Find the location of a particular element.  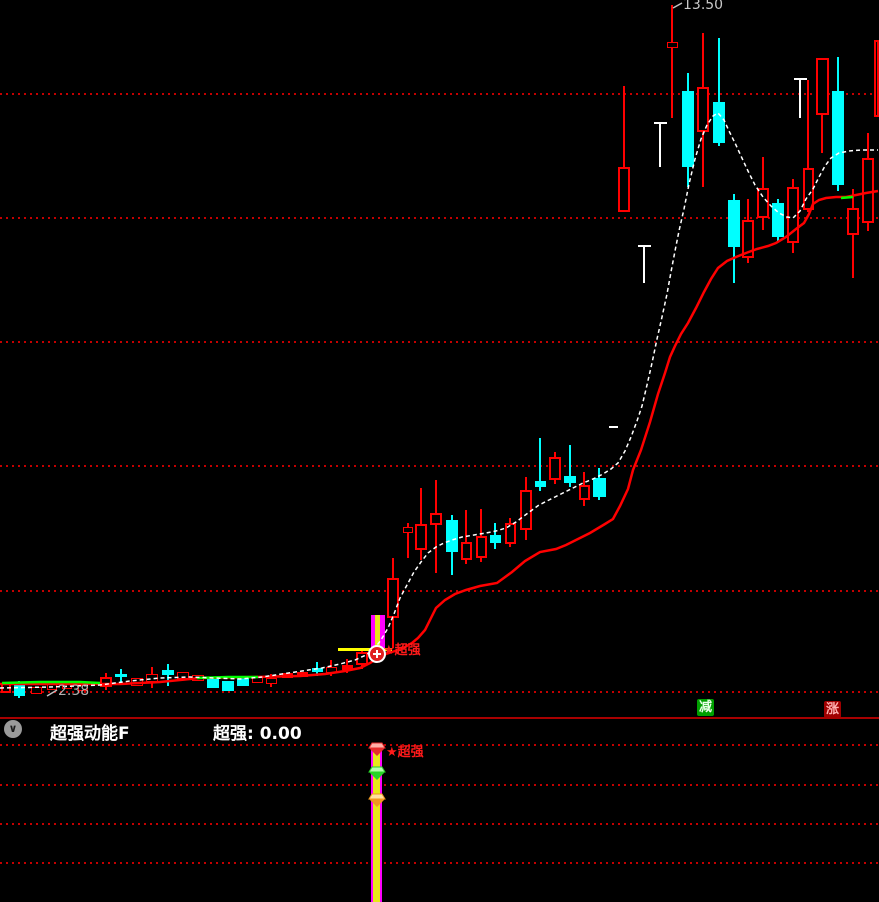

collapse-chevron-icon: ∨ is located at coordinates (13, 729).